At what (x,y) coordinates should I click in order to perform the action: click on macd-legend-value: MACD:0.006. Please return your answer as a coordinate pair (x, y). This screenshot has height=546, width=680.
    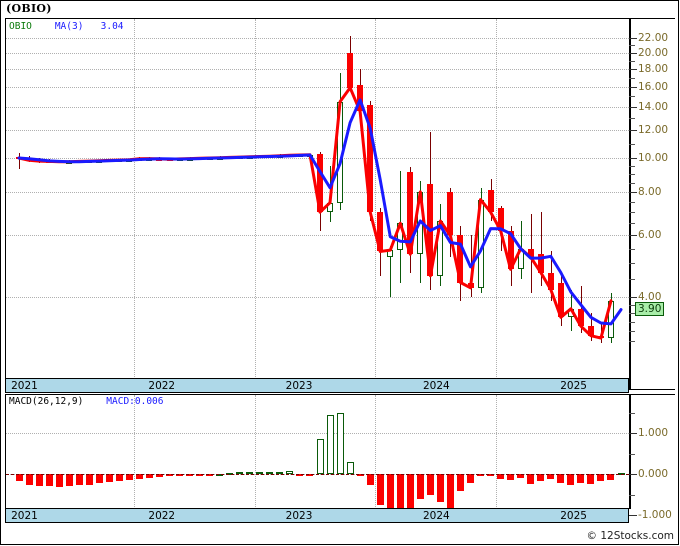
    Looking at the image, I should click on (135, 401).